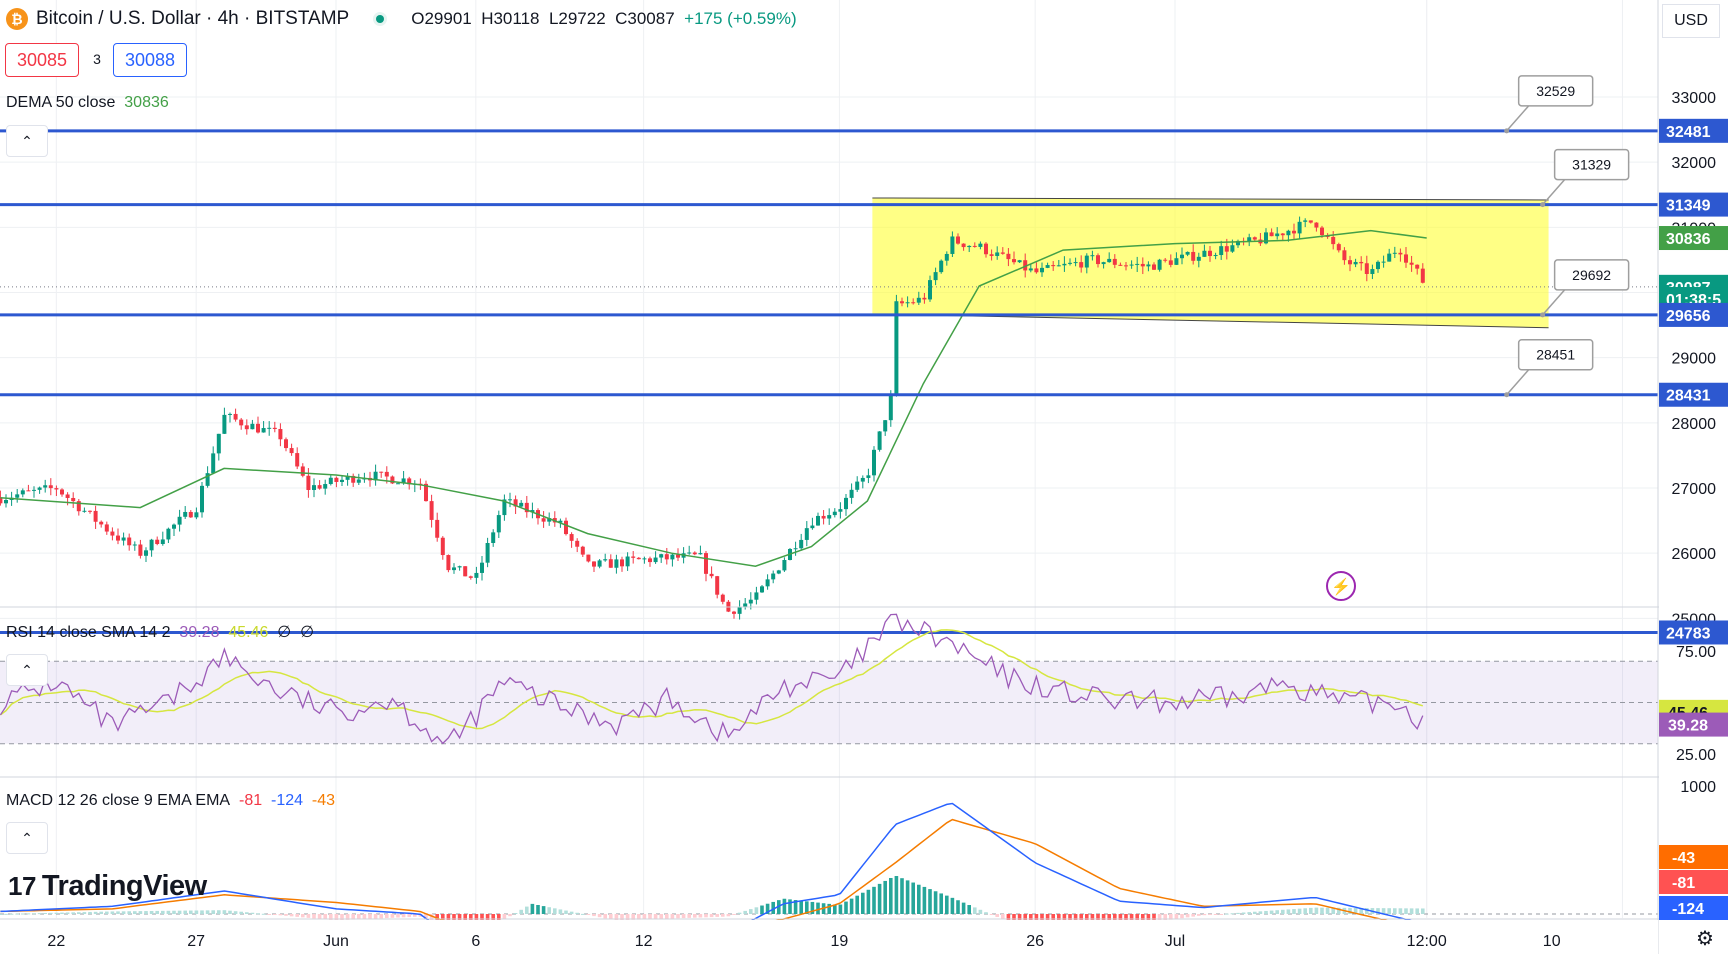  I want to click on ohlc-change: +175 (+0.59%), so click(740, 18).